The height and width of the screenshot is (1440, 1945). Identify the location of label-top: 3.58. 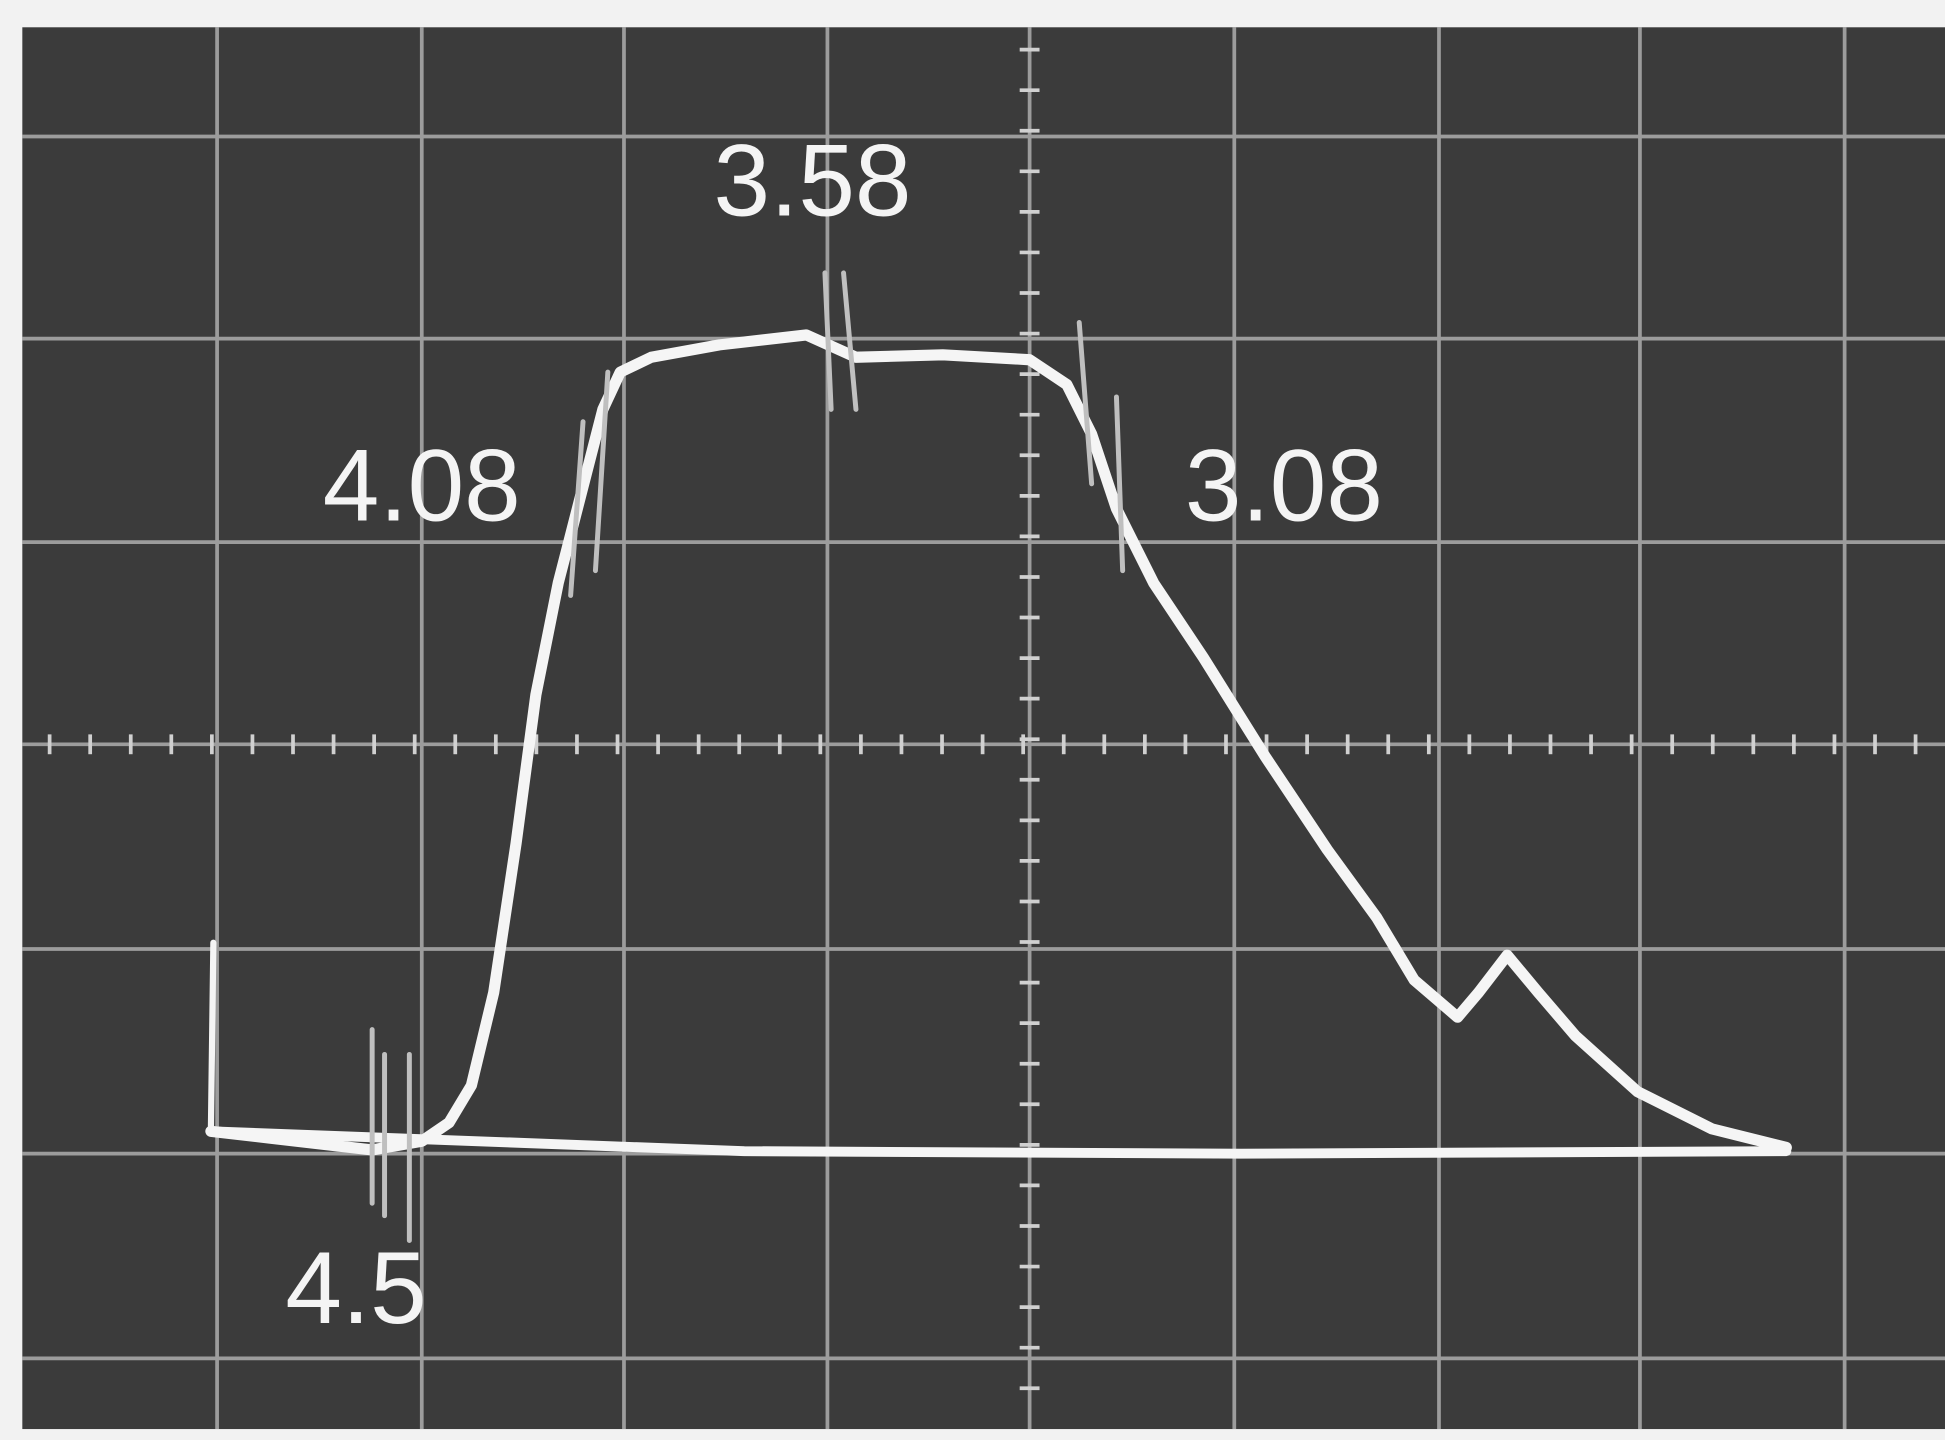
(813, 180).